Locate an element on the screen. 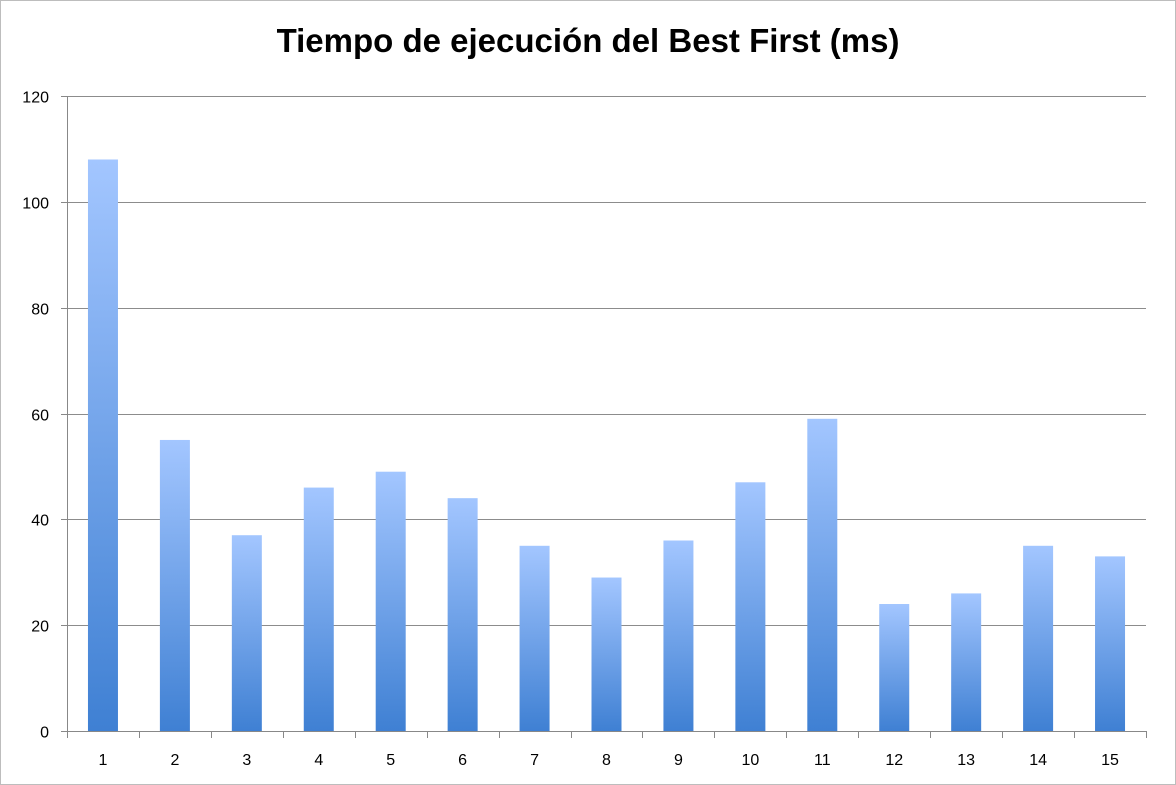 Image resolution: width=1176 pixels, height=785 pixels. y-tick-label: 20 is located at coordinates (40, 627).